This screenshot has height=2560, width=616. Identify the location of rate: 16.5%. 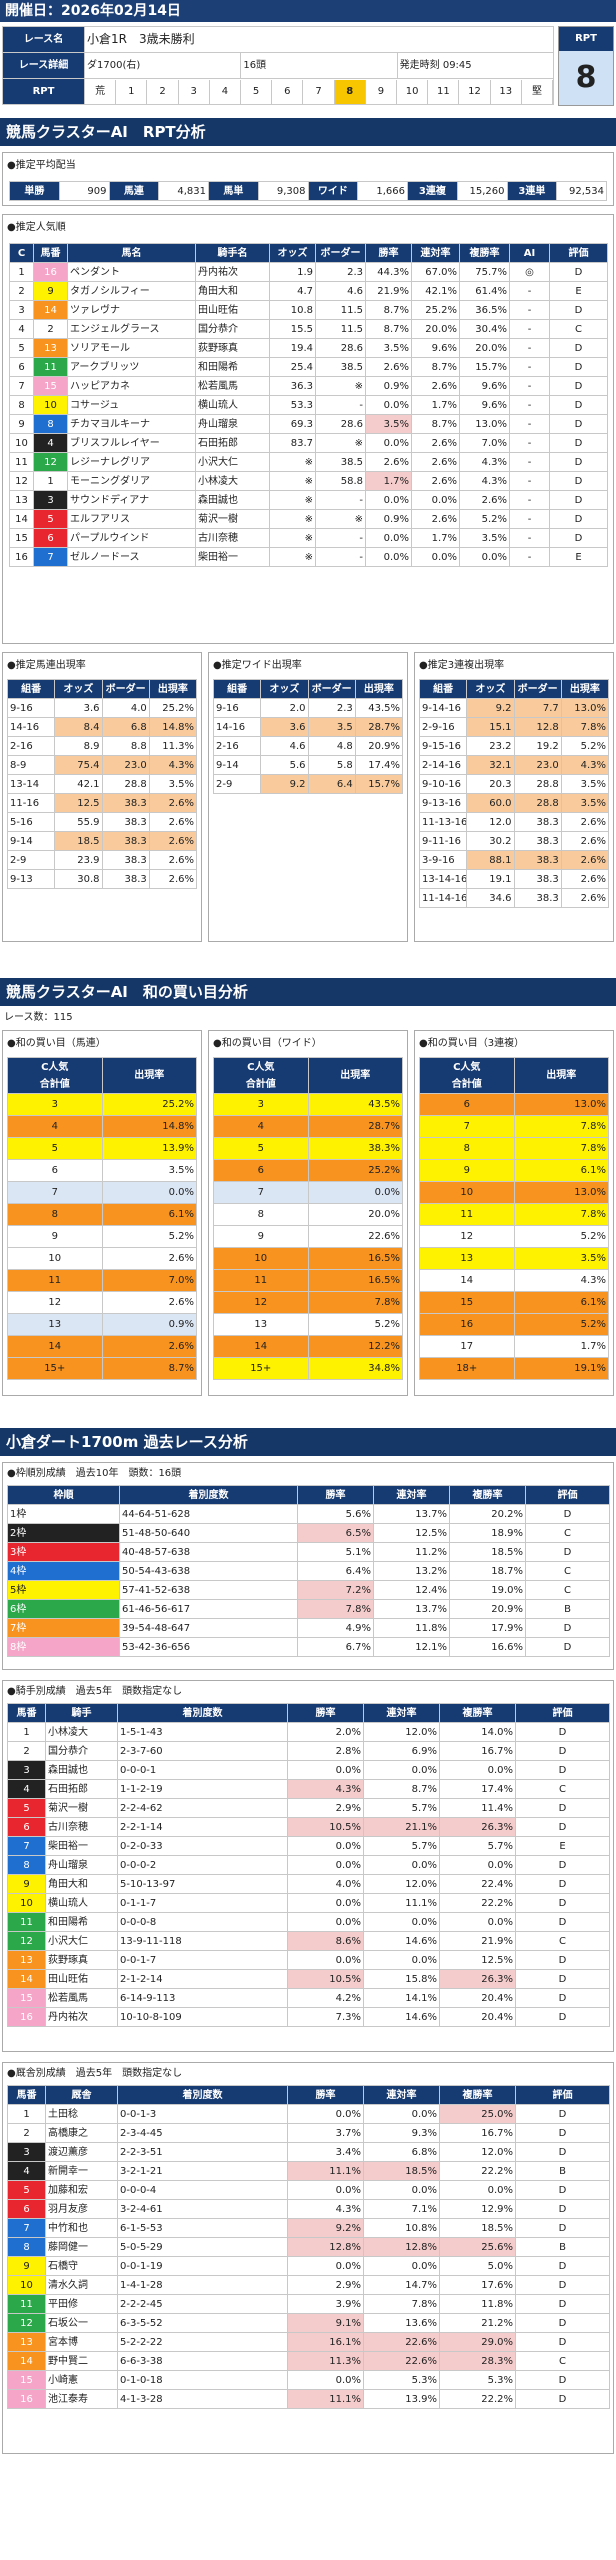
(355, 1280).